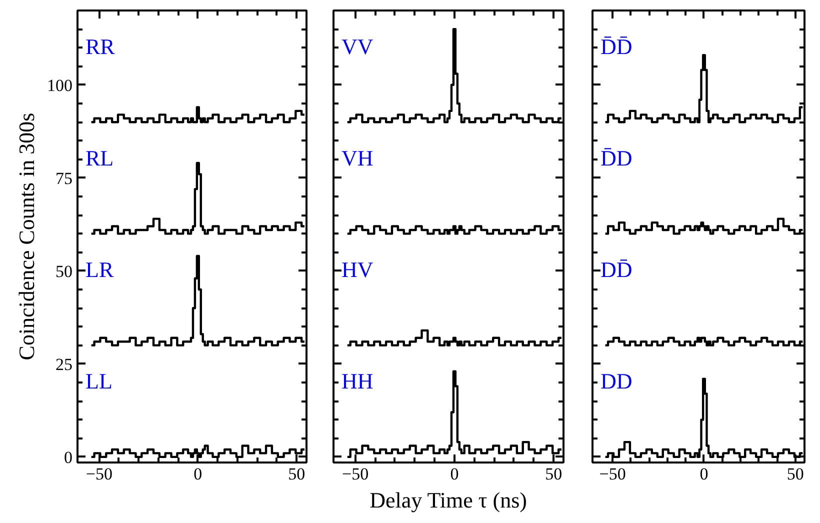 The height and width of the screenshot is (523, 820). I want to click on legend-label: LL, so click(99, 381).